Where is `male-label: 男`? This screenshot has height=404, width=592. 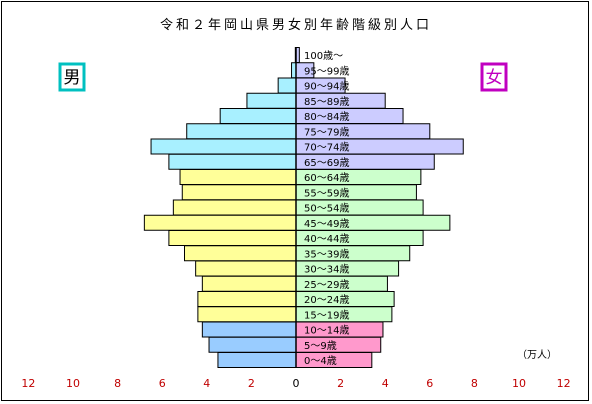 male-label: 男 is located at coordinates (72, 78).